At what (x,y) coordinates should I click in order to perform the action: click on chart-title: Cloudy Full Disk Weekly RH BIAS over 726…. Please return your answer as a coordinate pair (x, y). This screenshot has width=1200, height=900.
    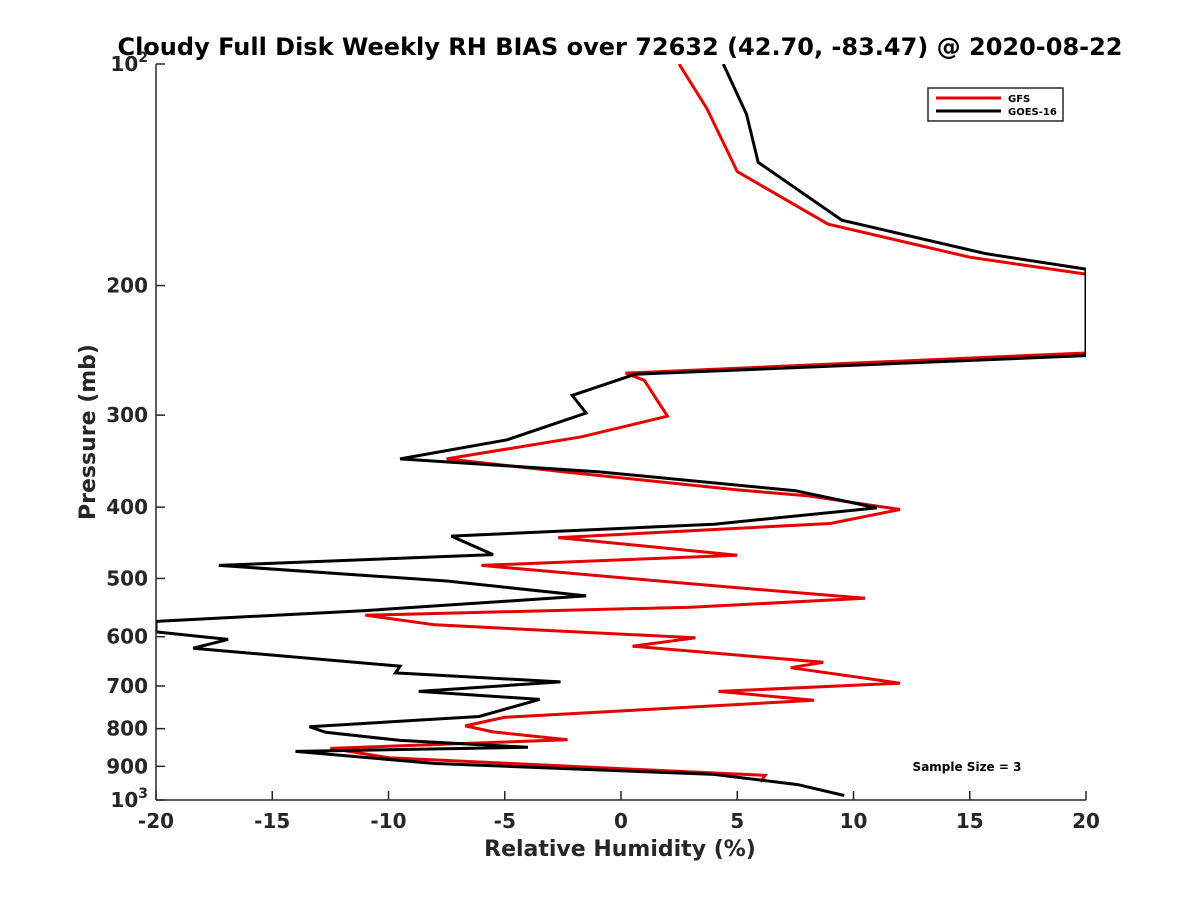
    Looking at the image, I should click on (619, 47).